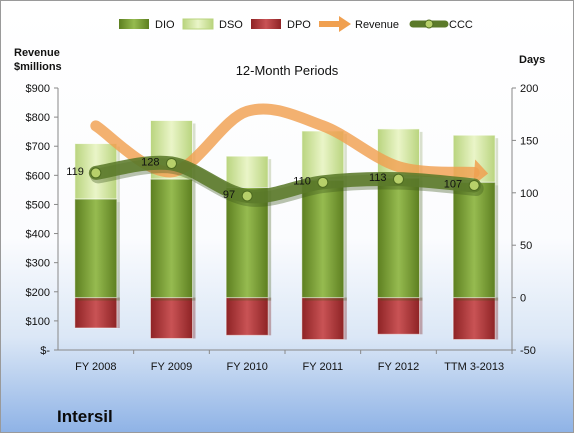 Image resolution: width=574 pixels, height=433 pixels. What do you see at coordinates (38, 235) in the screenshot?
I see `y-left-tick-label: $400` at bounding box center [38, 235].